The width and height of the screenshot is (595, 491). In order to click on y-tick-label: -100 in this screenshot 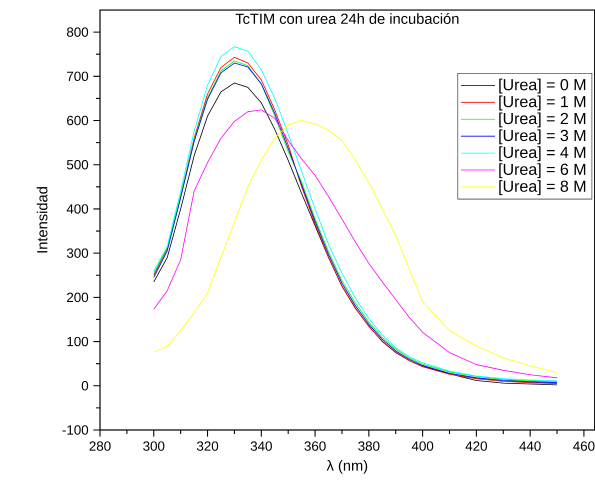, I will do `click(75, 430)`.